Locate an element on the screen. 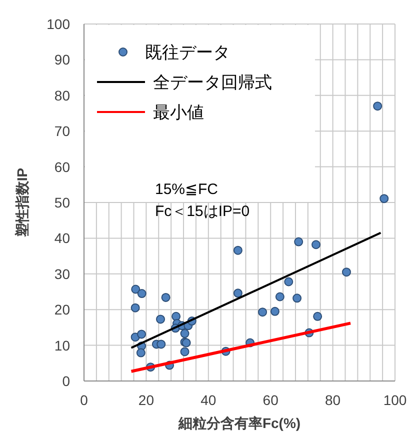  x-tick-label: 100 is located at coordinates (395, 400).